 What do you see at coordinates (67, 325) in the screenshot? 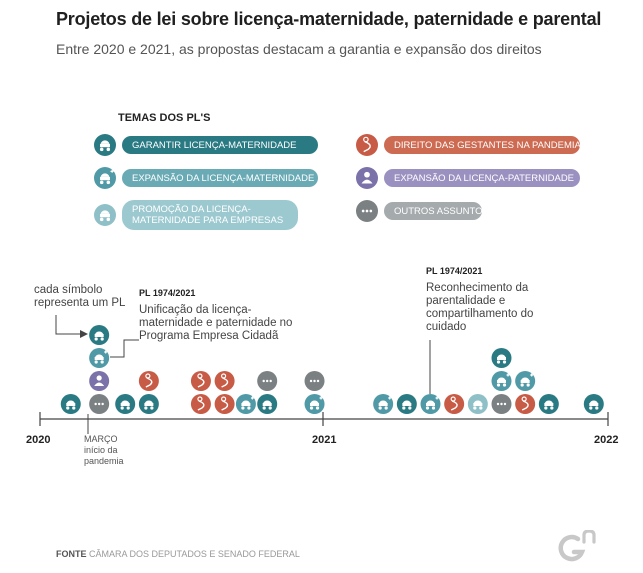
I see `leader-symbol-note` at bounding box center [67, 325].